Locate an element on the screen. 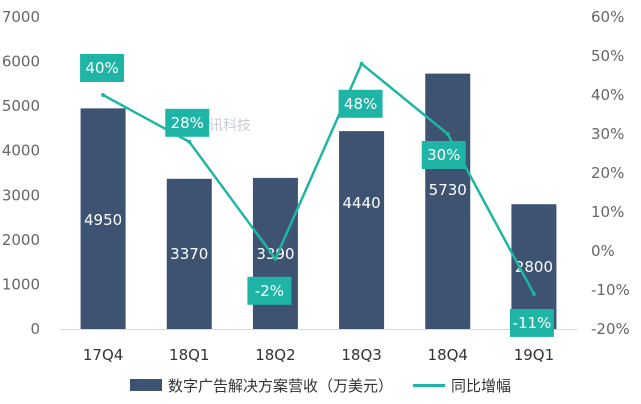 This screenshot has height=404, width=641. y-right-tick-label: 40% is located at coordinates (607, 95).